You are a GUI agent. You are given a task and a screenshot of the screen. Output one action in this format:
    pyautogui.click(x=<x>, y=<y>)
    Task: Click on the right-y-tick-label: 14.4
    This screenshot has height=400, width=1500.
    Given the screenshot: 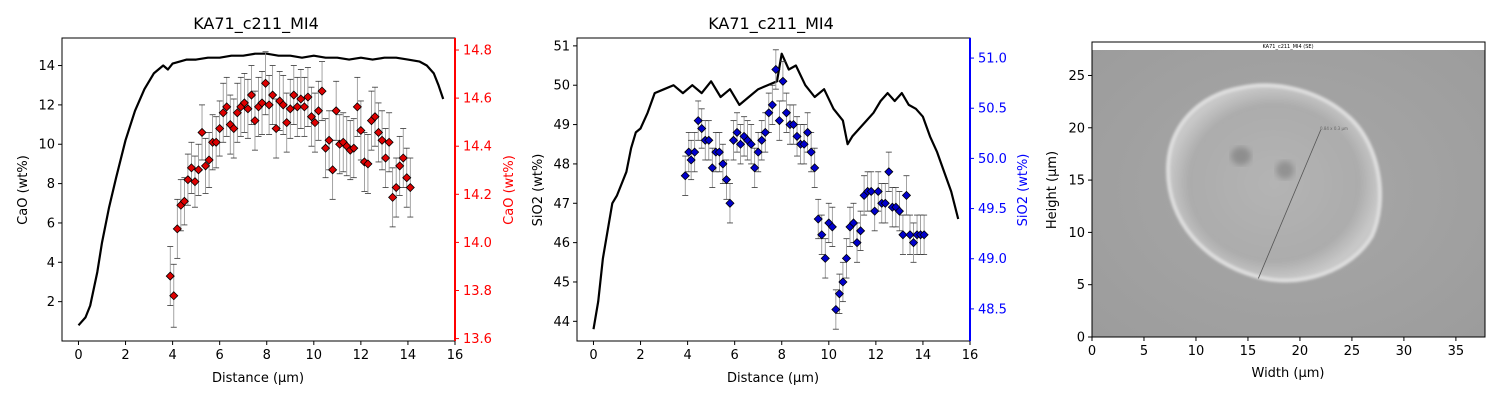 What is the action you would take?
    pyautogui.click(x=477, y=147)
    